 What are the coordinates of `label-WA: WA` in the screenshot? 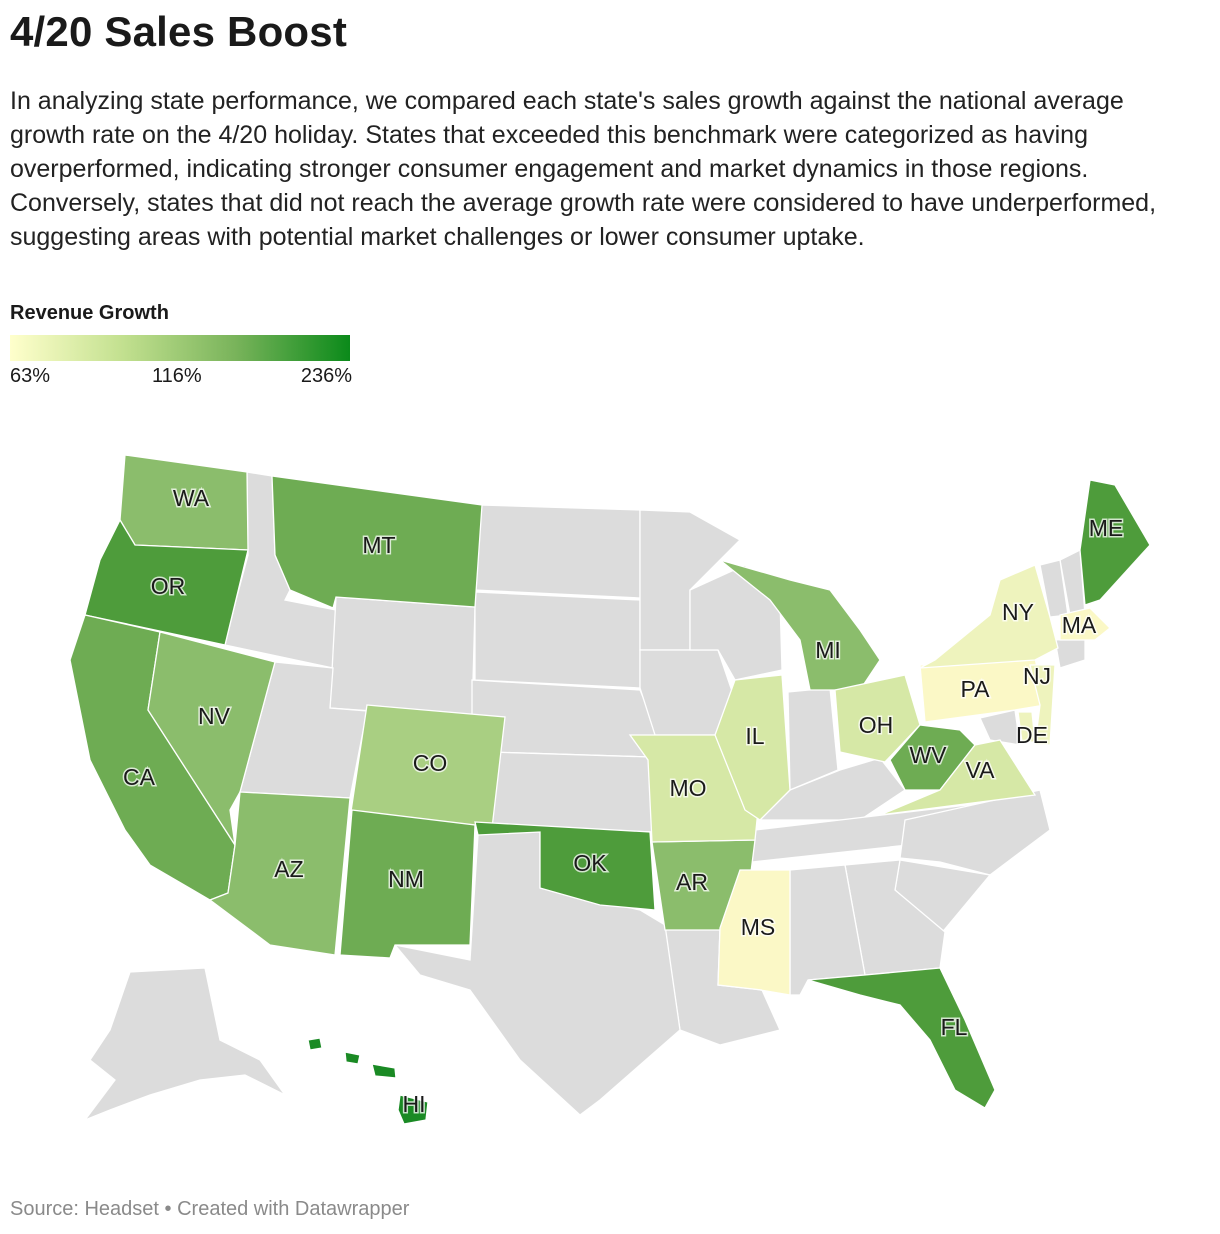 It's located at (191, 498).